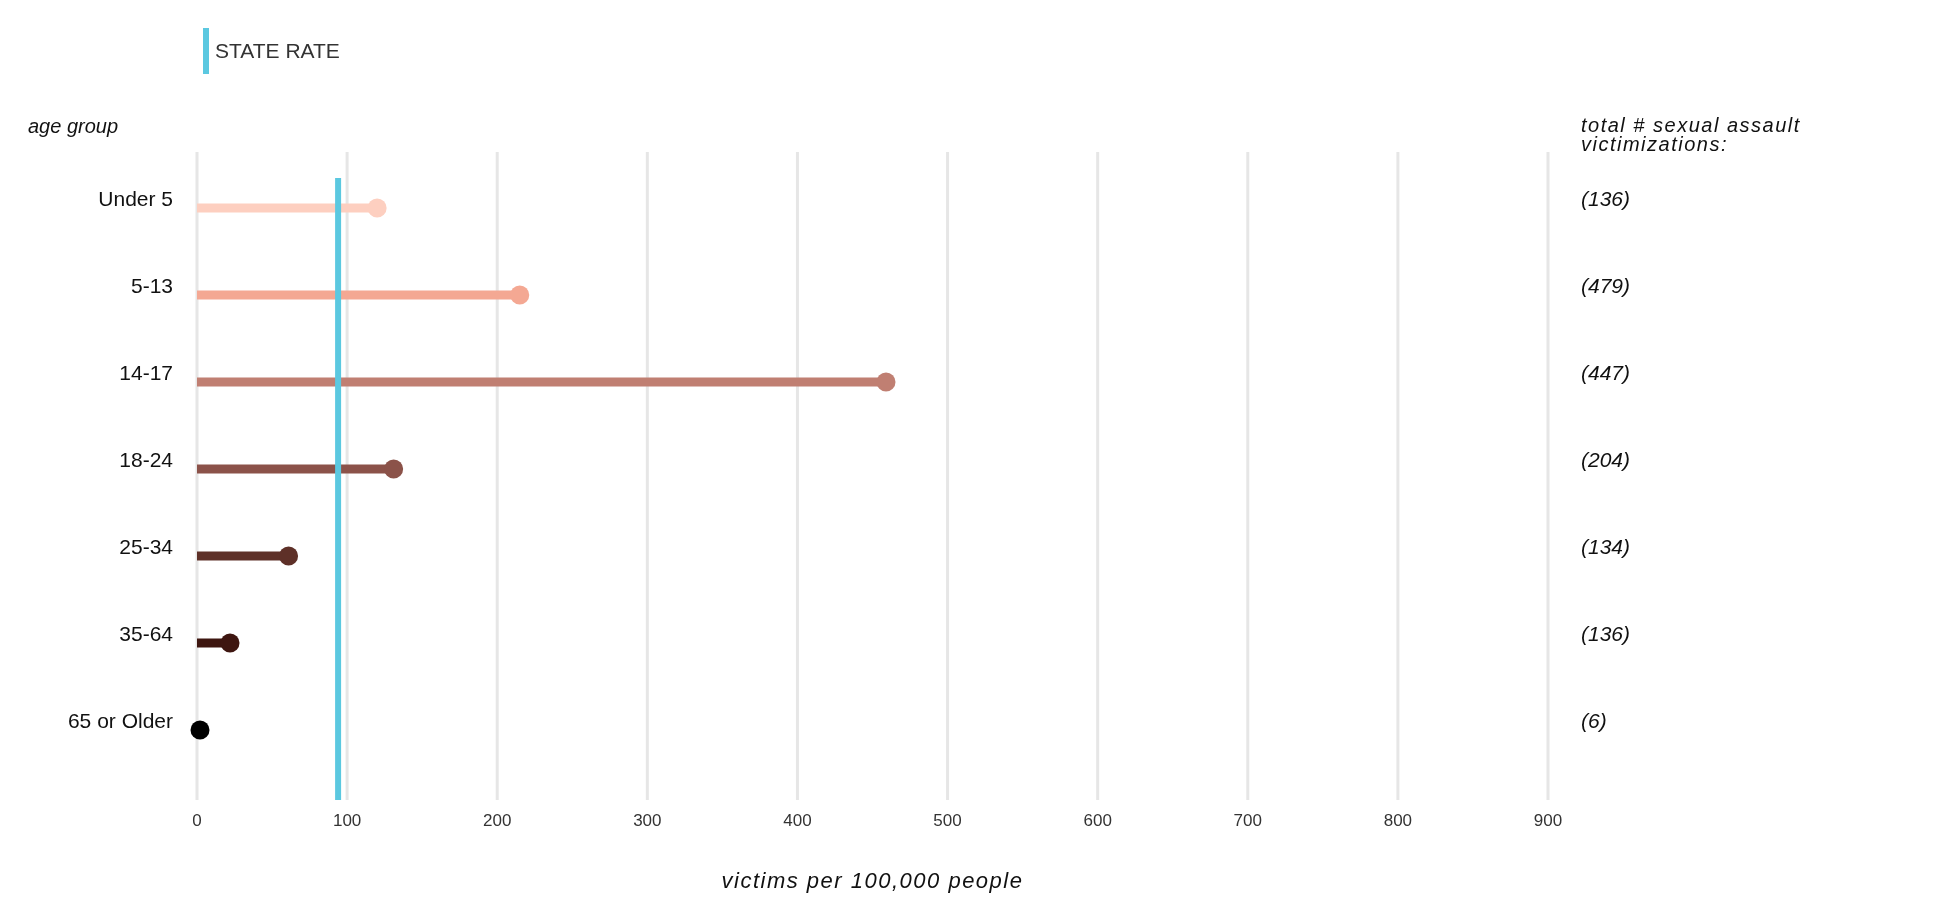 This screenshot has height=904, width=1938. What do you see at coordinates (277, 50) in the screenshot?
I see `legend-label: STATE RATE` at bounding box center [277, 50].